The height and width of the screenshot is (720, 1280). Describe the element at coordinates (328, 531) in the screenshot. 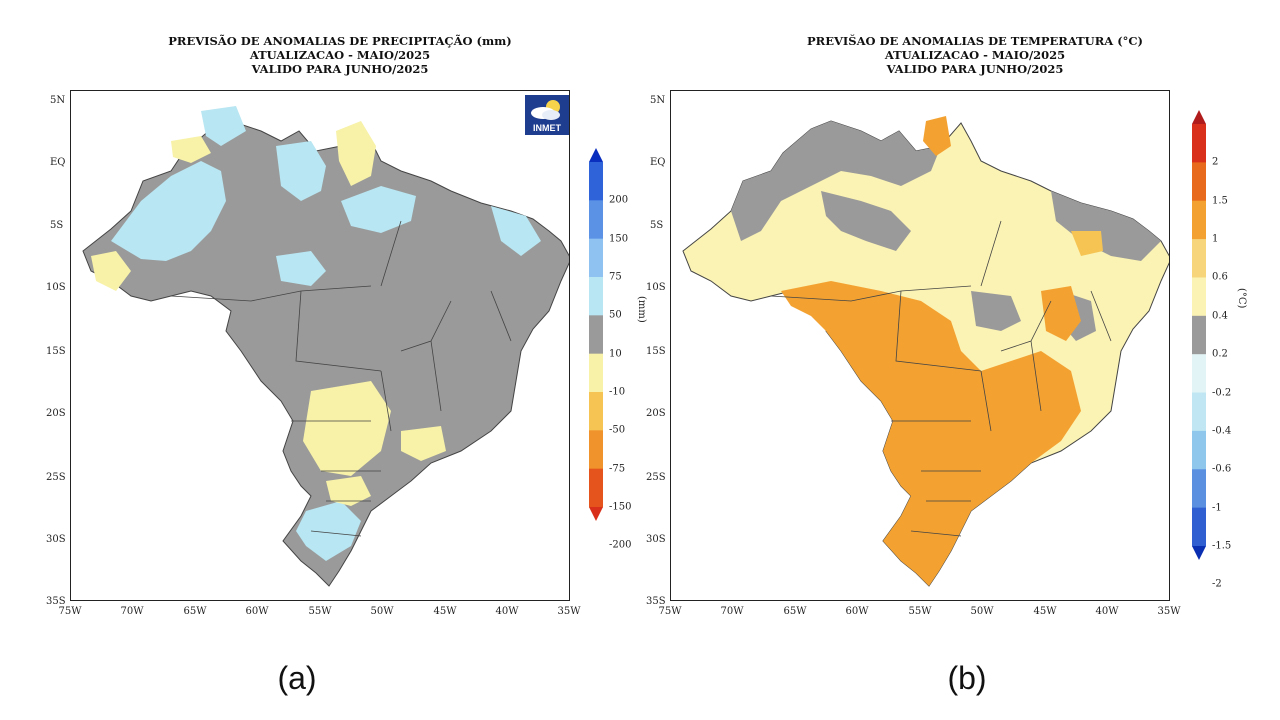

I see `anomaly-blue-south` at that location.